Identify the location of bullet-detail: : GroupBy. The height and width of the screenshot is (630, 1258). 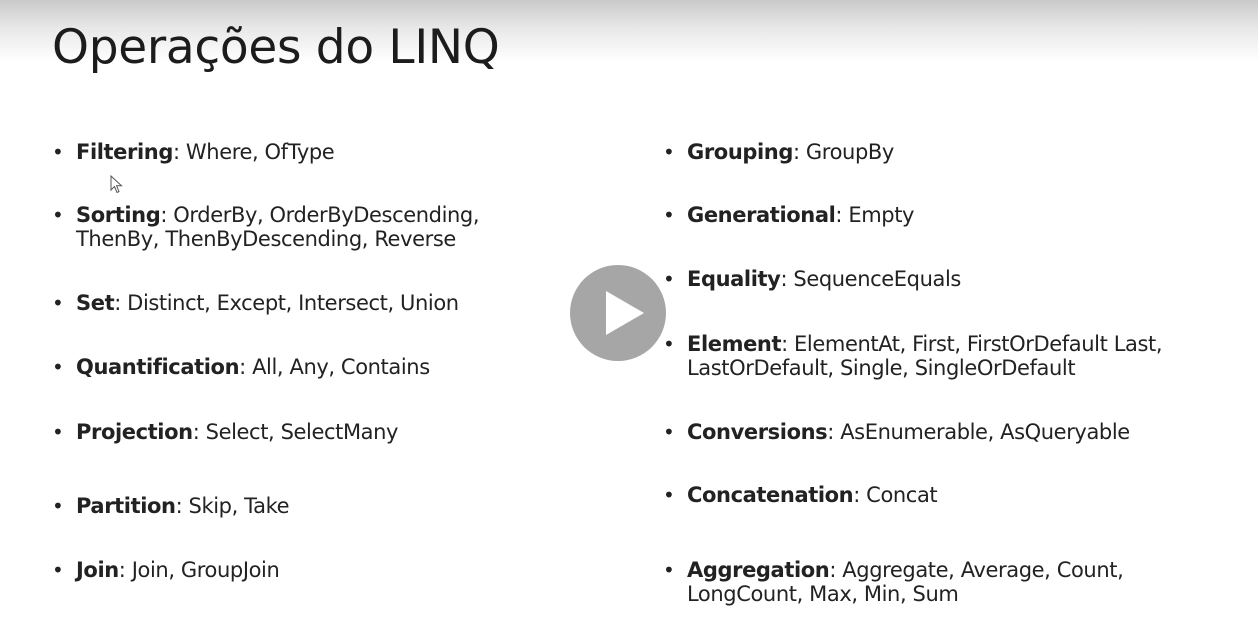
(843, 152).